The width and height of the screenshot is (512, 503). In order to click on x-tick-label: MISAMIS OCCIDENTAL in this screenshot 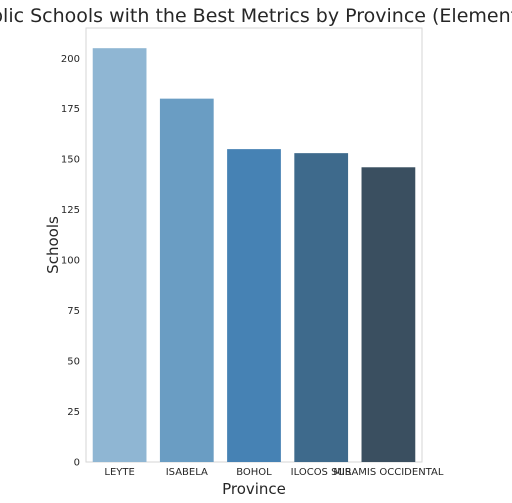, I will do `click(388, 472)`.